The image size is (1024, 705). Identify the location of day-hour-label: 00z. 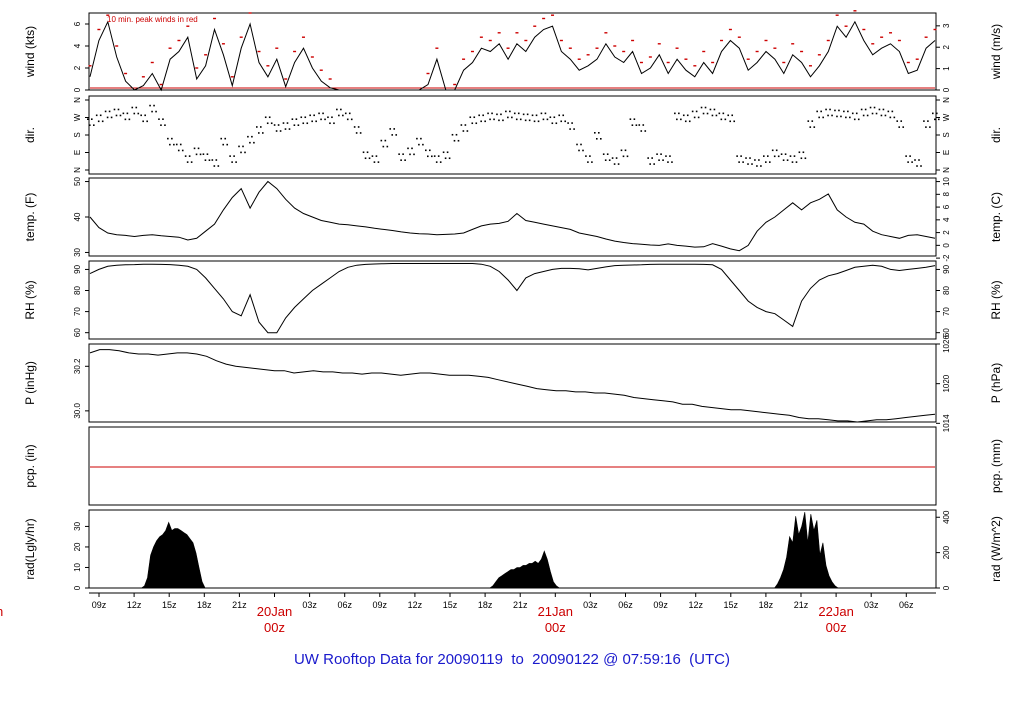
(836, 627).